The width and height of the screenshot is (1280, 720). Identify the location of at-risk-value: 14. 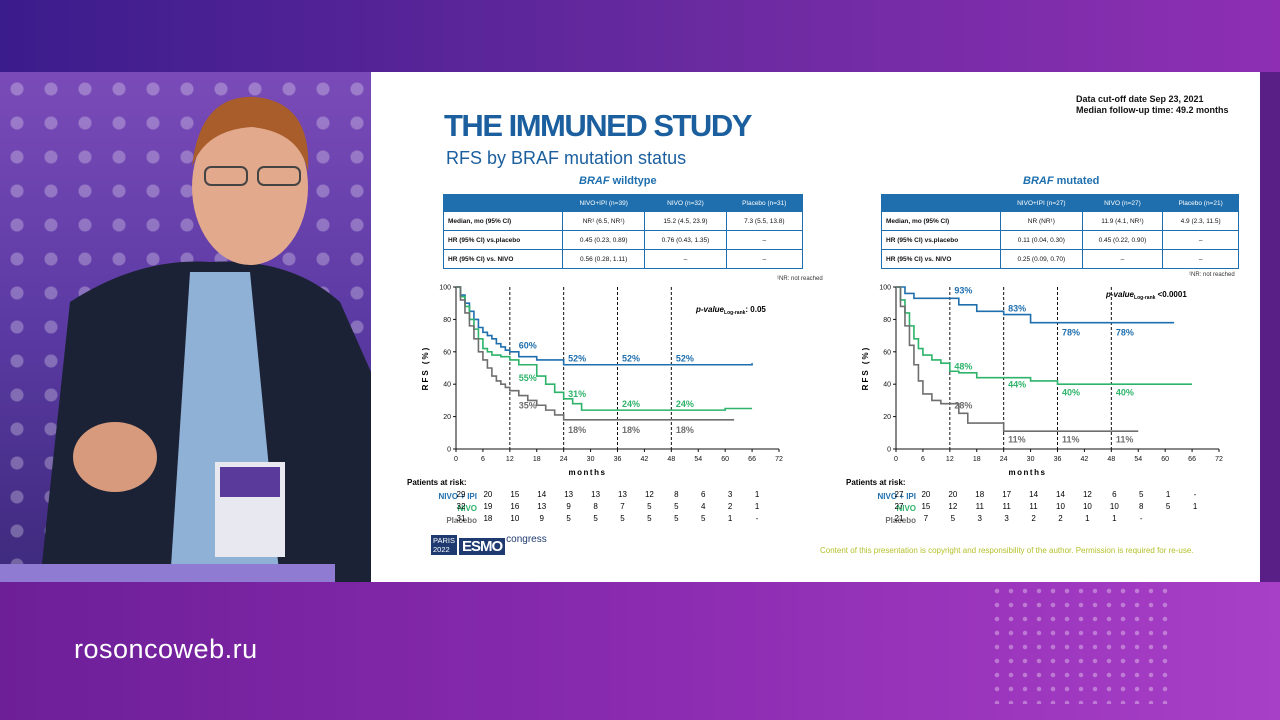
(1034, 494).